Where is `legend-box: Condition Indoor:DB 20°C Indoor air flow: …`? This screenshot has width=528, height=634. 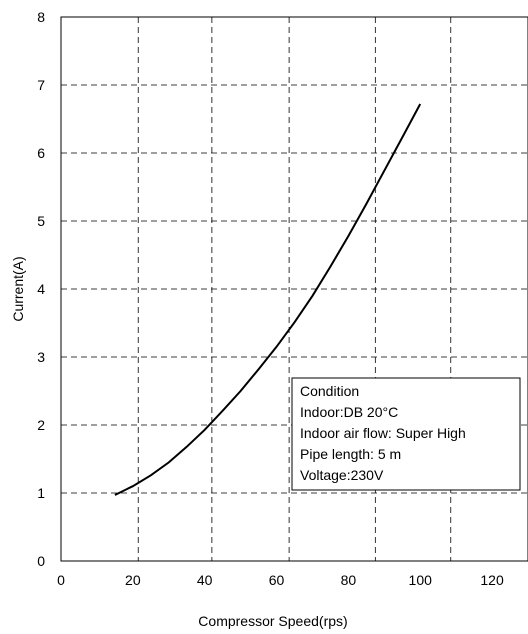 legend-box: Condition Indoor:DB 20°C Indoor air flow: … is located at coordinates (406, 434).